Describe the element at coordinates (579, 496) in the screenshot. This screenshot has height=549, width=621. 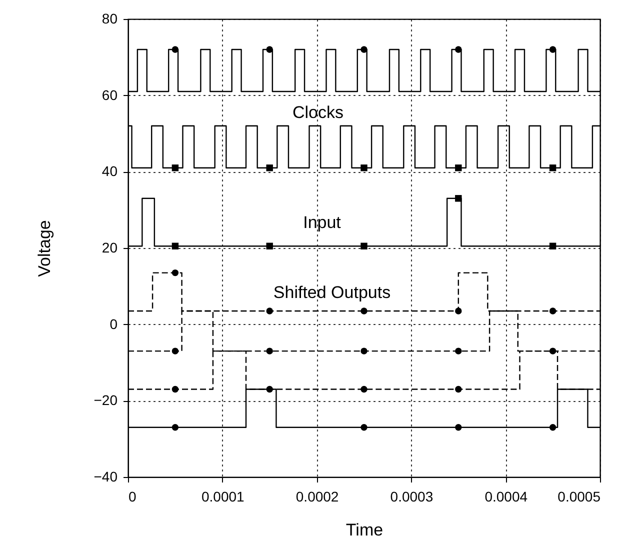
I see `x-tick-label: 0.0005` at that location.